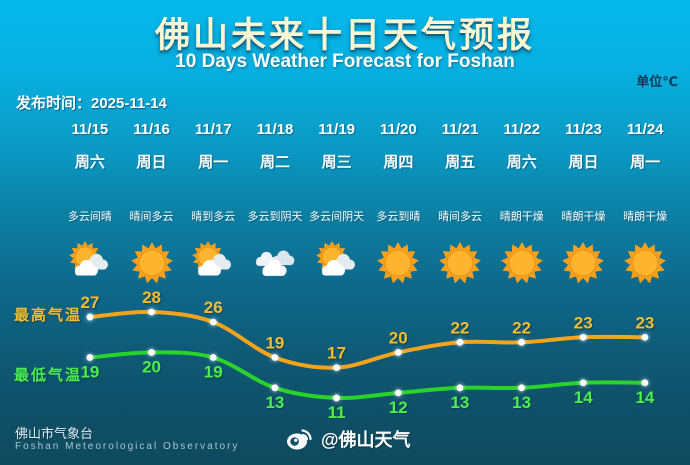  Describe the element at coordinates (151, 129) in the screenshot. I see `forecast-date: 11/16` at that location.